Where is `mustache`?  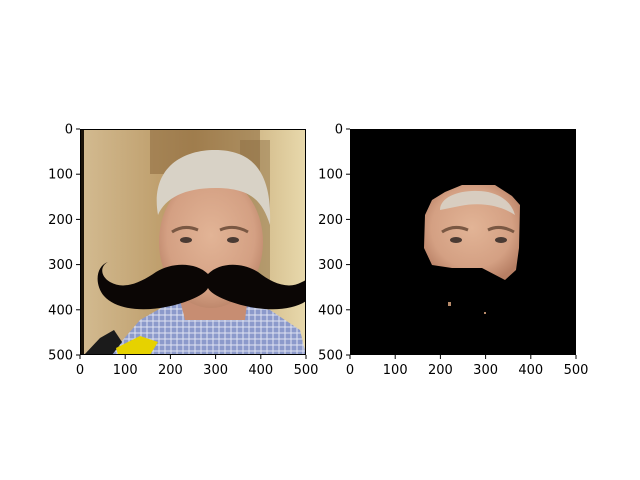 mustache is located at coordinates (201, 286).